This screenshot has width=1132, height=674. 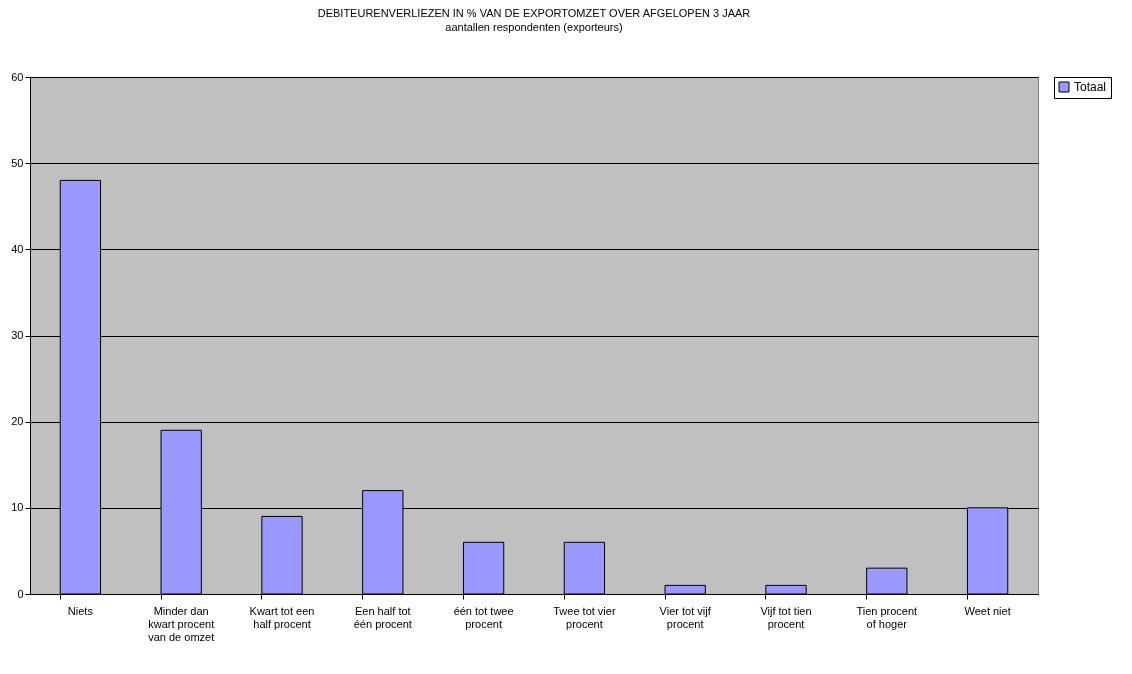 What do you see at coordinates (17, 507) in the screenshot?
I see `y-tick-label: 10` at bounding box center [17, 507].